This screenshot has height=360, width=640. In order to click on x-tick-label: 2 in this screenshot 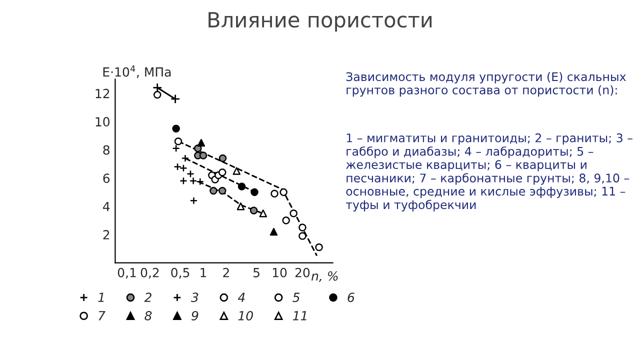, I will do `click(226, 273)`.